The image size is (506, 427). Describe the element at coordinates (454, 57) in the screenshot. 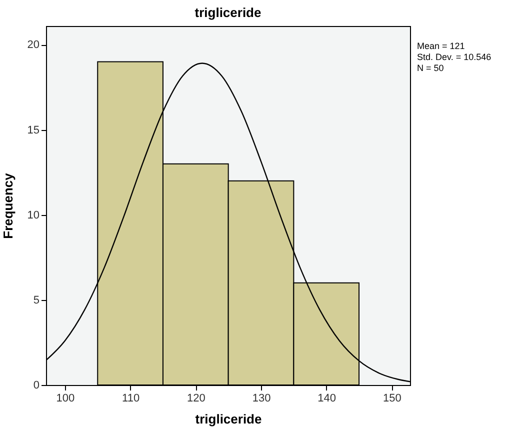

I see `text: Std. Dev. = 10.546` at that location.